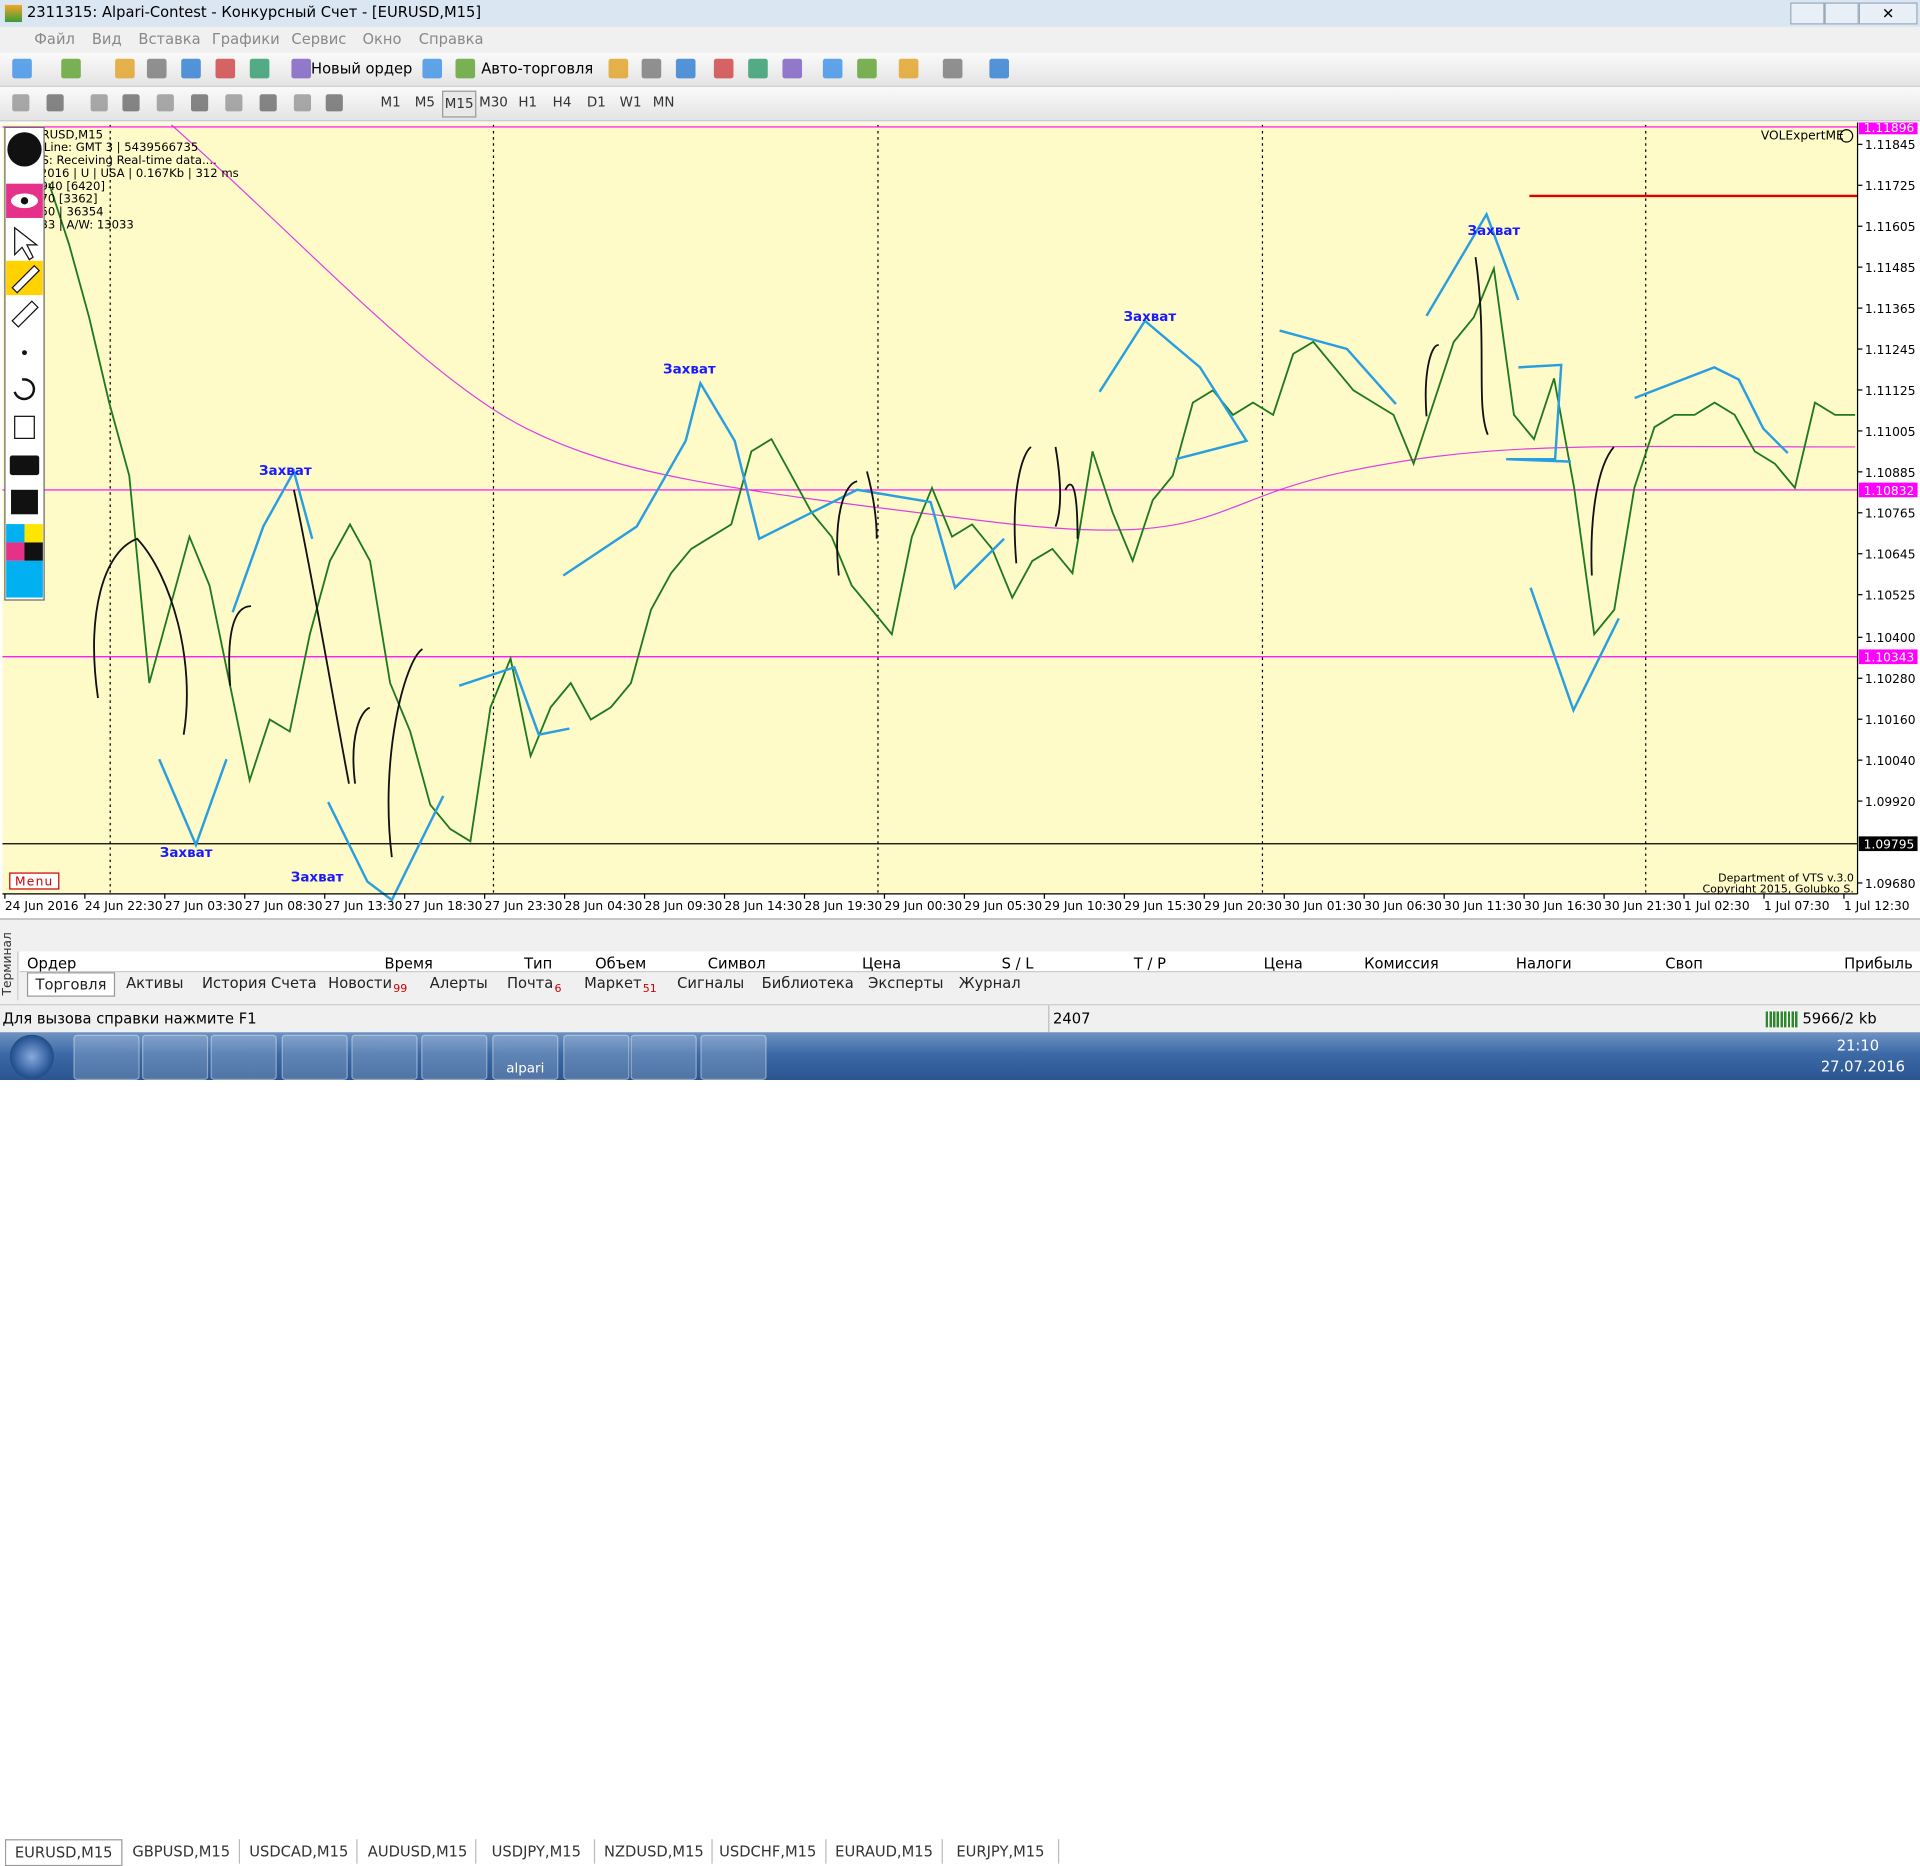 This screenshot has width=1920, height=1866. What do you see at coordinates (493, 102) in the screenshot?
I see `timeframe-button: M30` at bounding box center [493, 102].